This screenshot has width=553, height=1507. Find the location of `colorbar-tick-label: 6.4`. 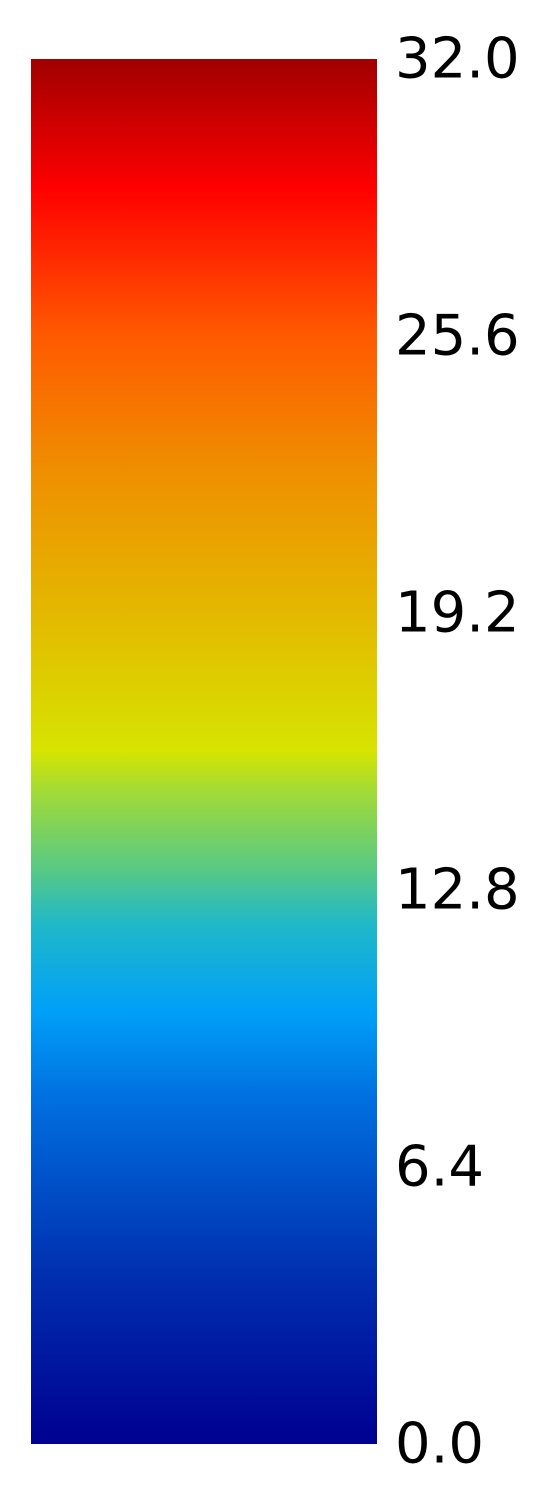

colorbar-tick-label: 6.4 is located at coordinates (439, 1167).